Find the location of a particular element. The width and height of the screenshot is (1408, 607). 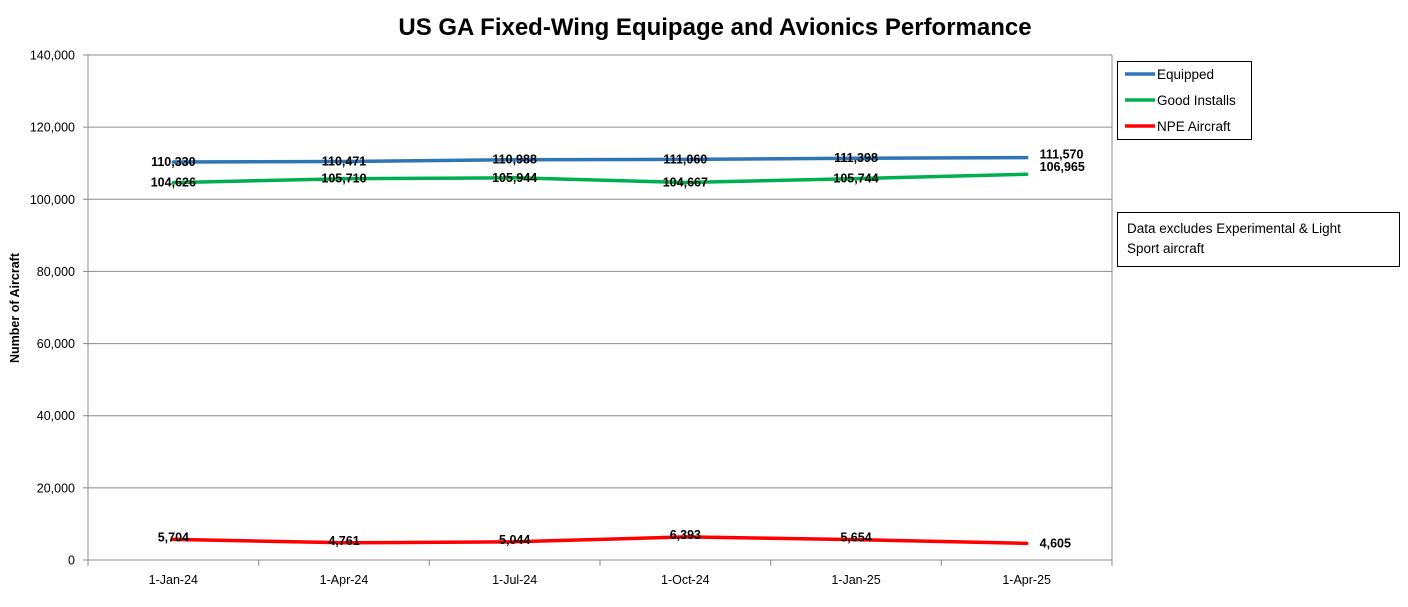

y-tick-label: 20,000 is located at coordinates (56, 488).